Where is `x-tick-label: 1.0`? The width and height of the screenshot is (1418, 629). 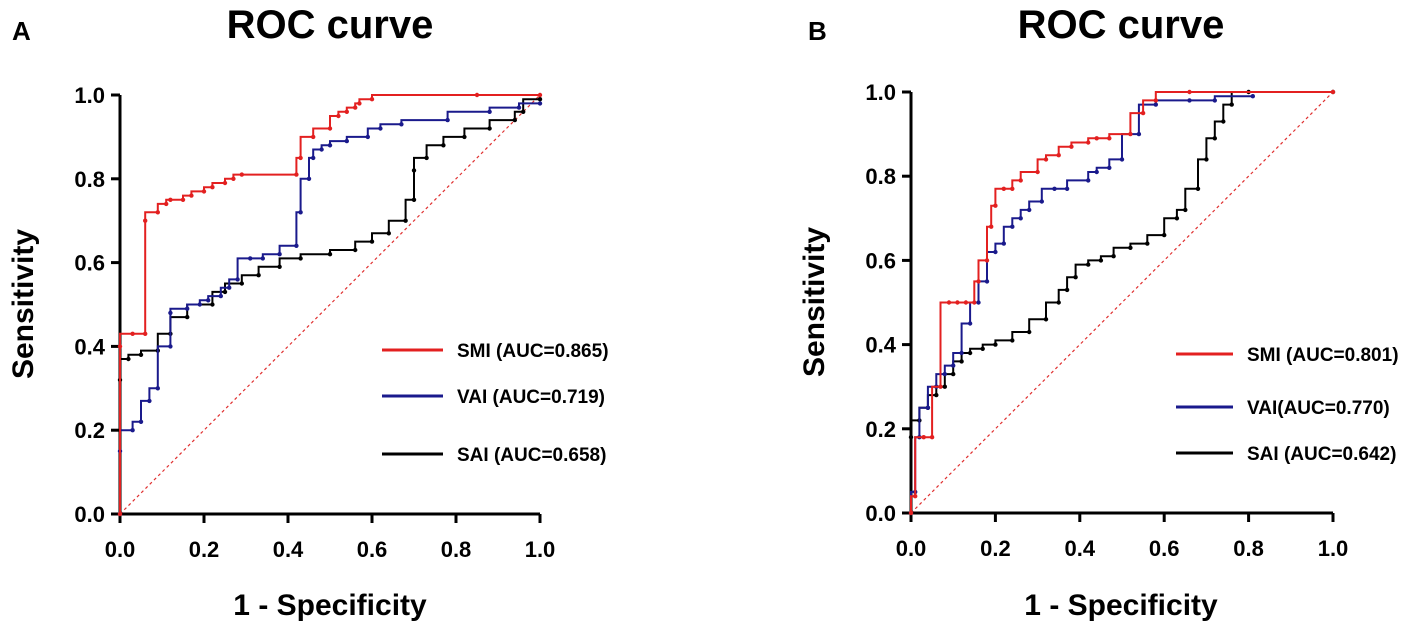
x-tick-label: 1.0 is located at coordinates (540, 549).